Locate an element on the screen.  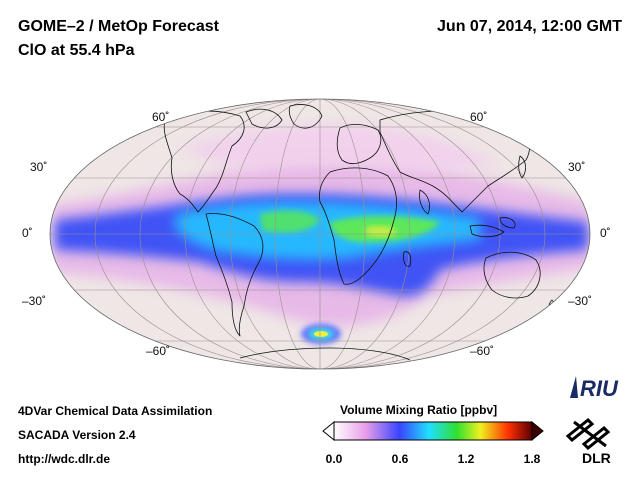
lat-label-60n-left: 60˚ is located at coordinates (161, 117).